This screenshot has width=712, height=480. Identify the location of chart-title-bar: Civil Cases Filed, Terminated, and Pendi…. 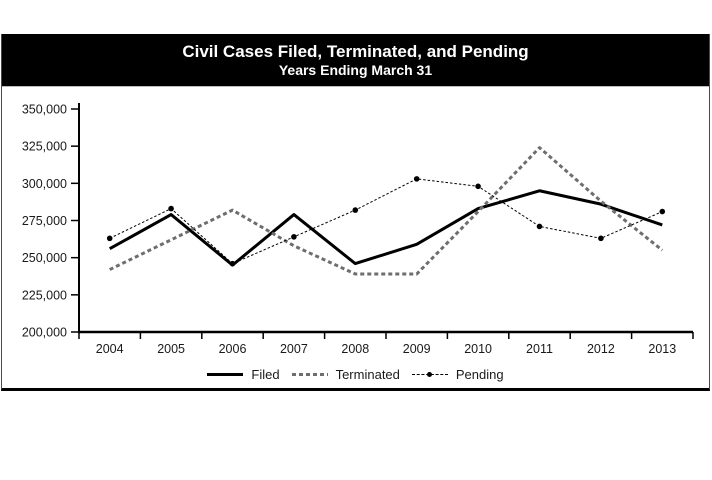
(355, 60).